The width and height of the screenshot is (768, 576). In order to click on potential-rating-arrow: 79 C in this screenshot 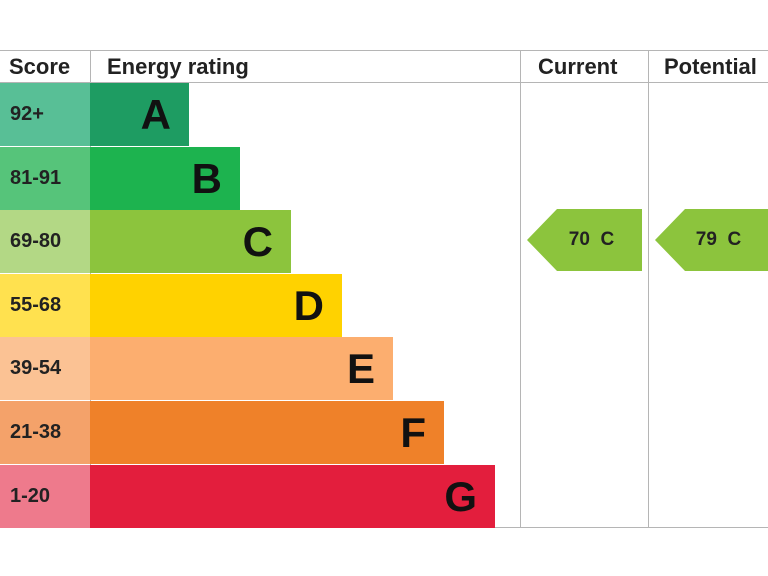, I will do `click(711, 240)`.